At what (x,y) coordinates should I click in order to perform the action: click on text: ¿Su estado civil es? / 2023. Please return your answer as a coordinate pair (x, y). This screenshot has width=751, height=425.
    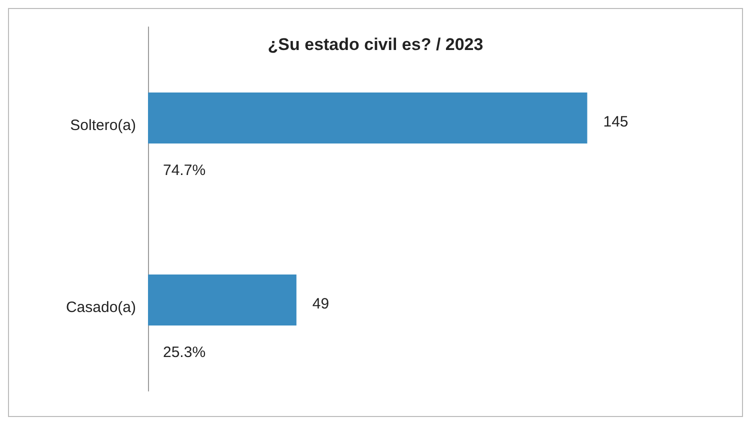
    Looking at the image, I should click on (376, 44).